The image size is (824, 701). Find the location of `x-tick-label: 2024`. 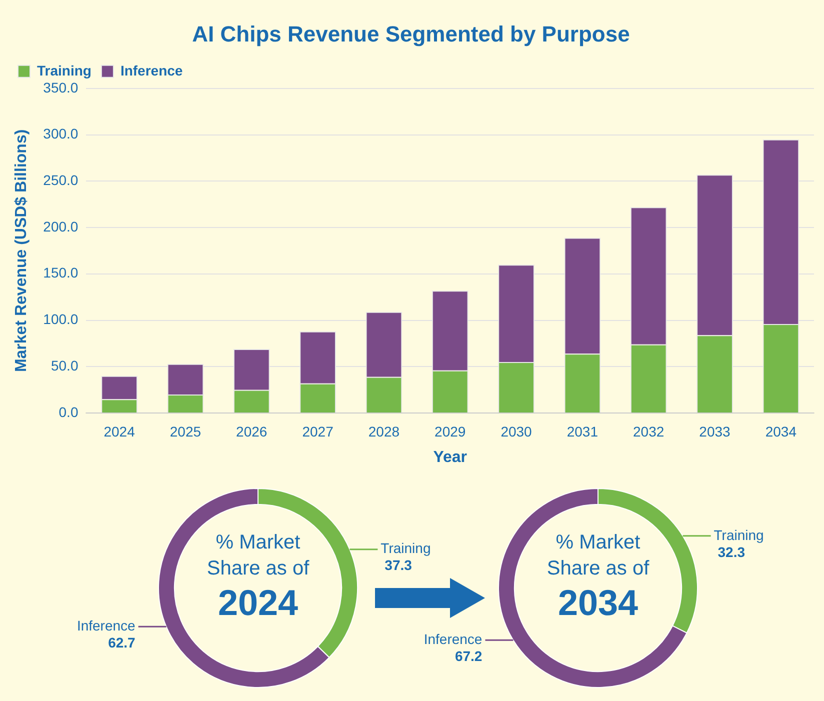

x-tick-label: 2024 is located at coordinates (120, 431).